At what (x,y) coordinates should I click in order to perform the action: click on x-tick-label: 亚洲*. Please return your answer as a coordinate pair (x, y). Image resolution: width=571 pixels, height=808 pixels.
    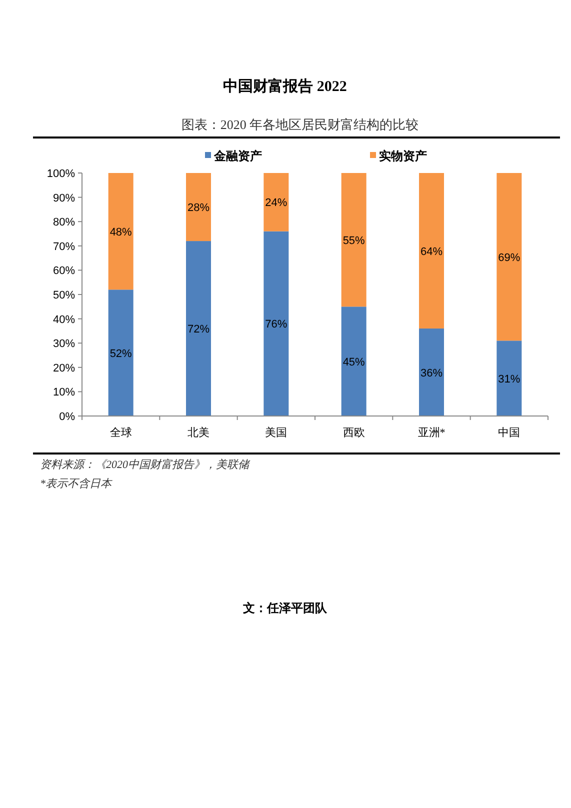
    Looking at the image, I should click on (432, 432).